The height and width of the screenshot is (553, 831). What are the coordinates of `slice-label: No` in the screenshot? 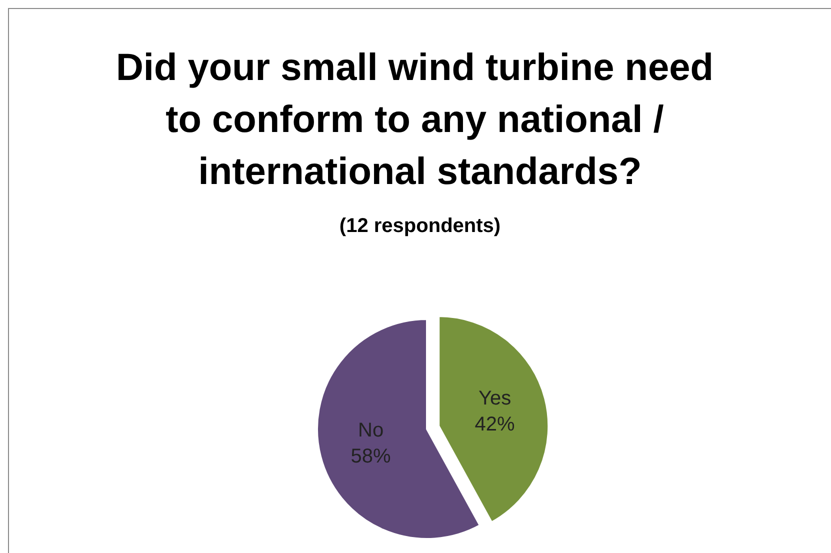 It's located at (371, 430).